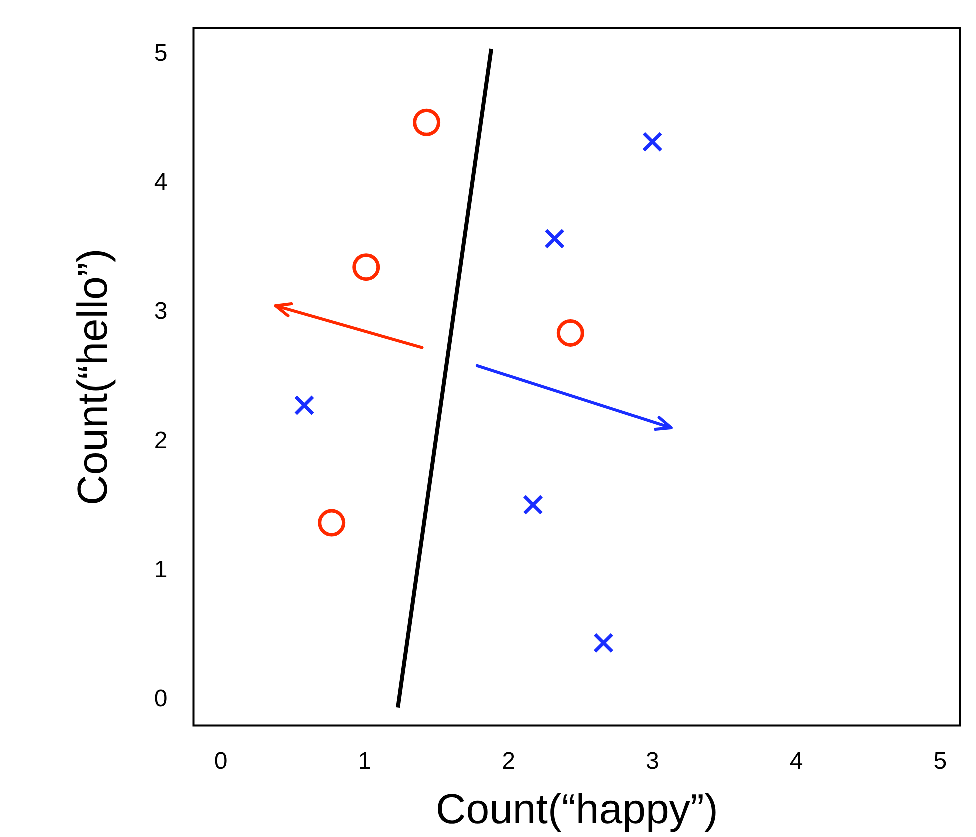  Describe the element at coordinates (797, 761) in the screenshot. I see `x-tick-label: 4` at that location.